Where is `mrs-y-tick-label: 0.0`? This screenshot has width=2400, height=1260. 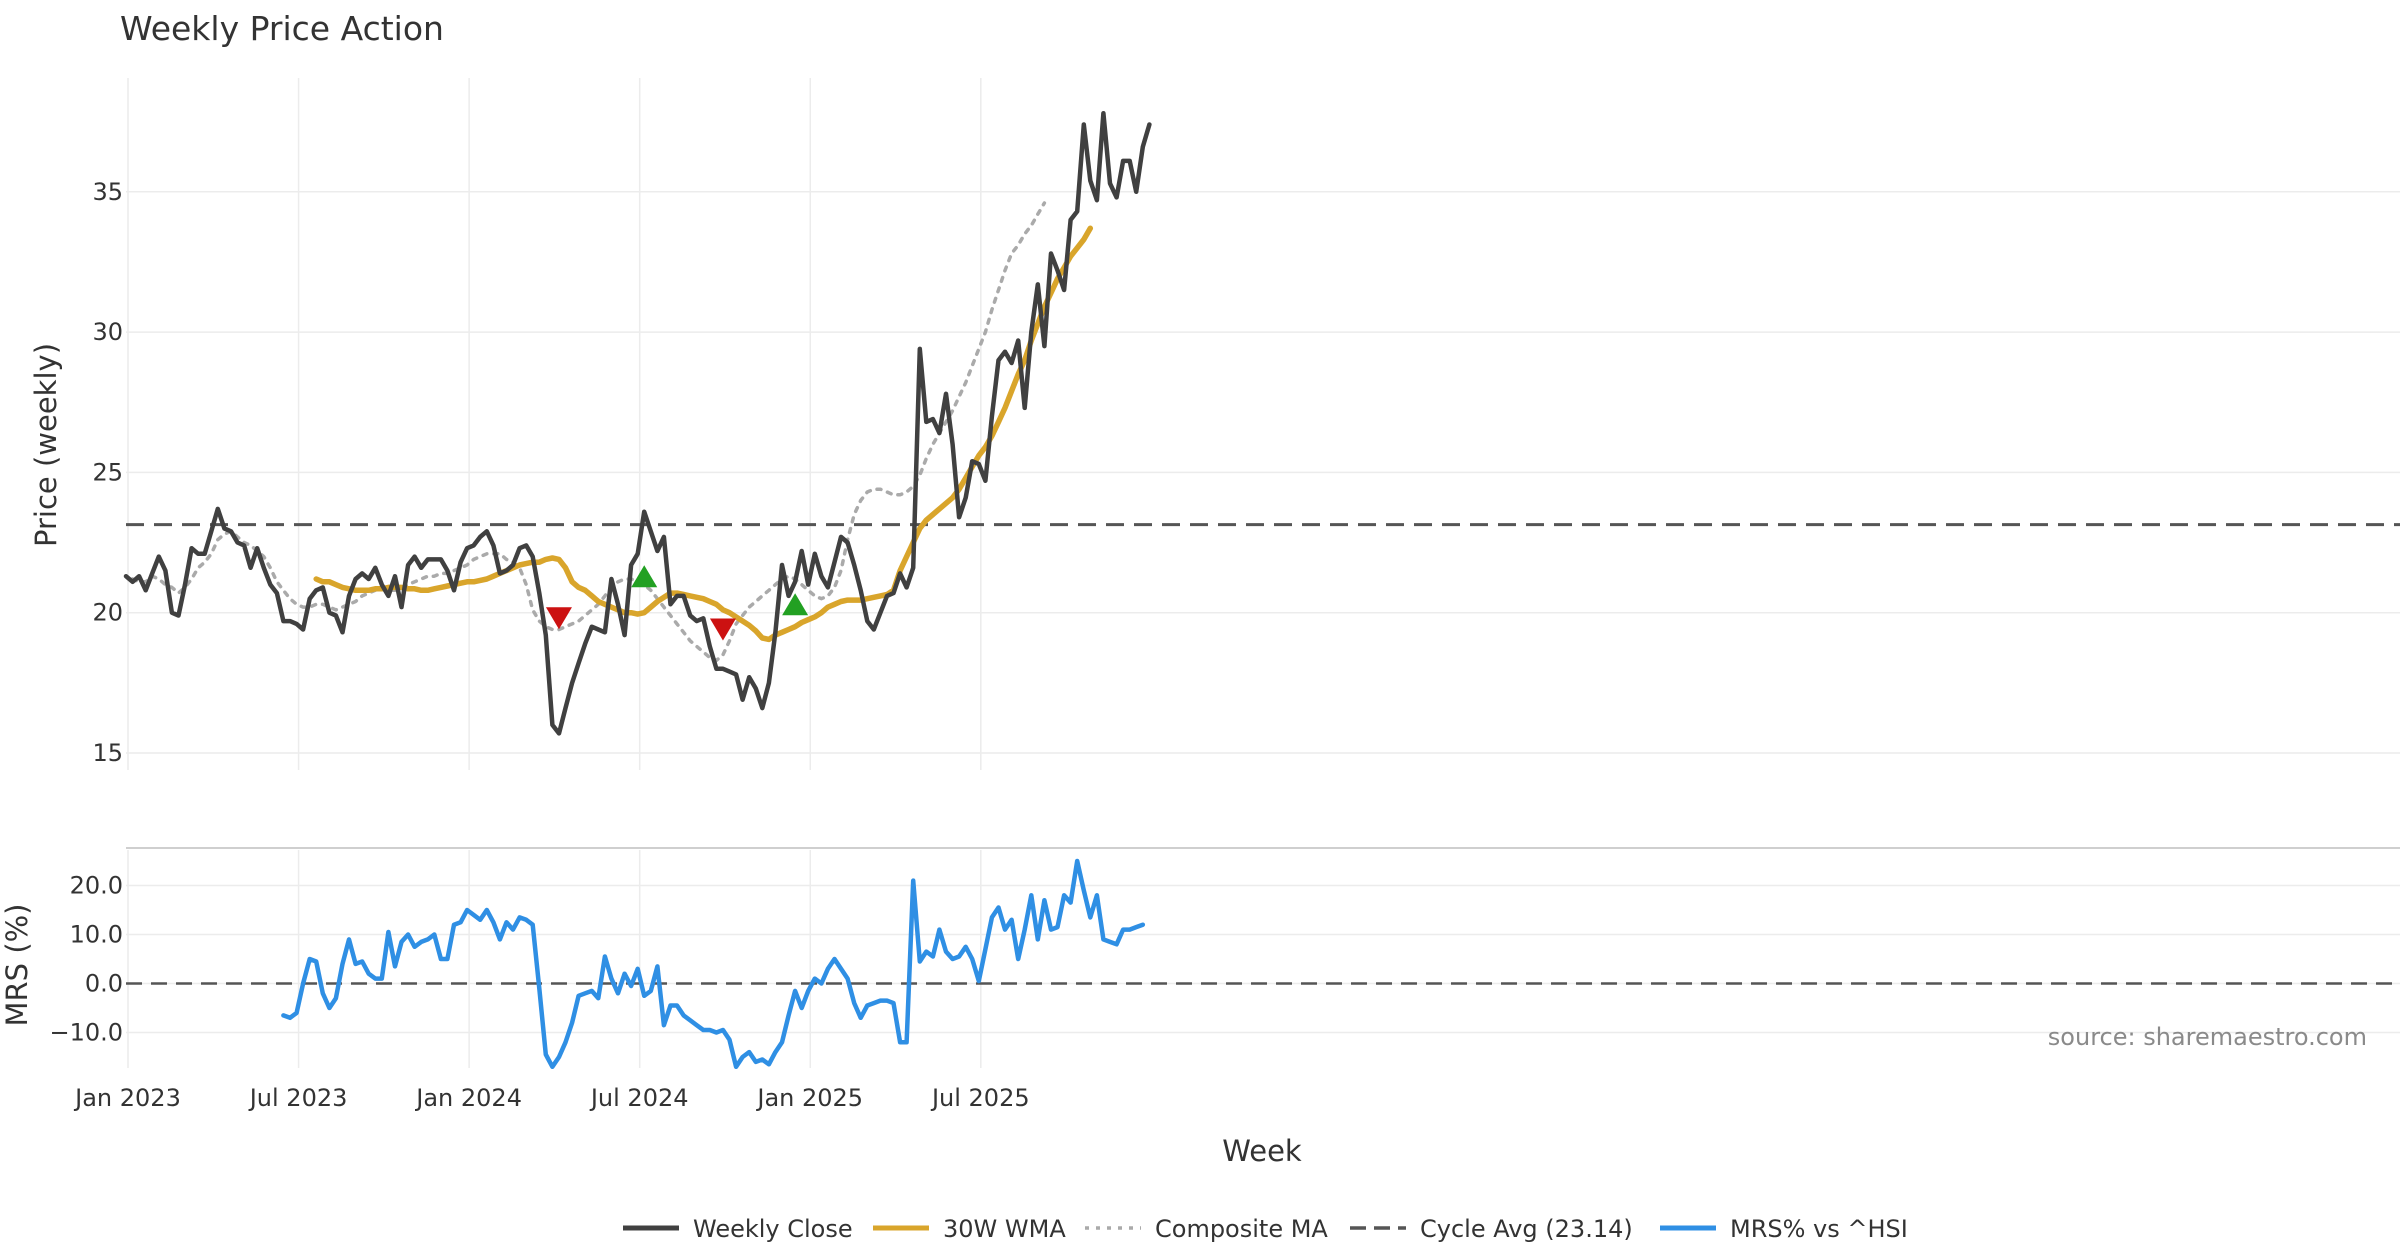 mrs-y-tick-label: 0.0 is located at coordinates (104, 984).